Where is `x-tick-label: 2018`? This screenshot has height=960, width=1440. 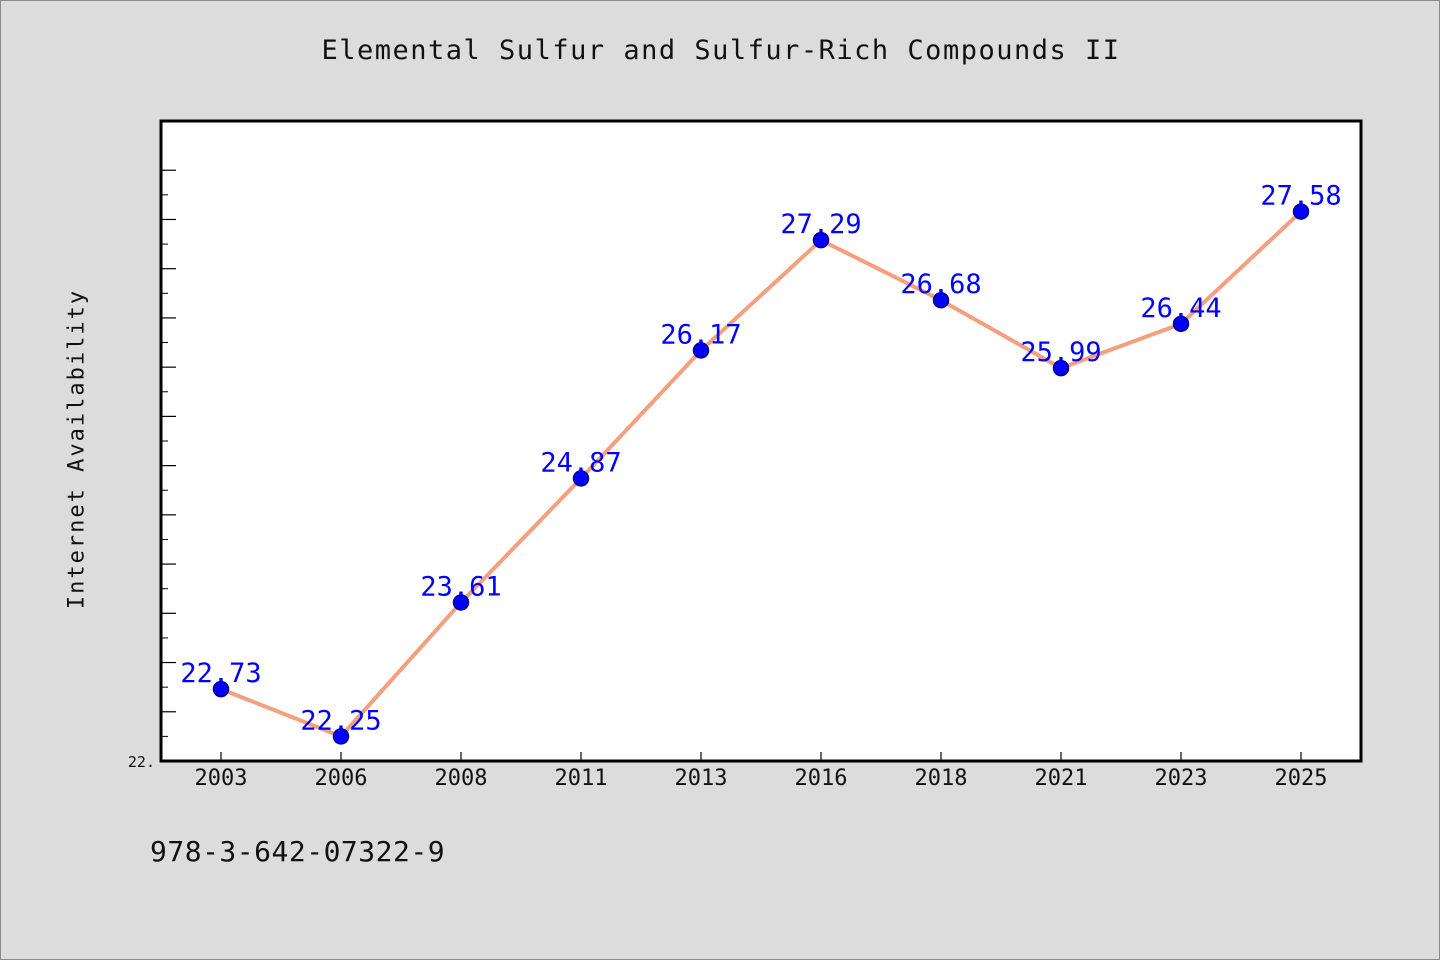 x-tick-label: 2018 is located at coordinates (941, 778).